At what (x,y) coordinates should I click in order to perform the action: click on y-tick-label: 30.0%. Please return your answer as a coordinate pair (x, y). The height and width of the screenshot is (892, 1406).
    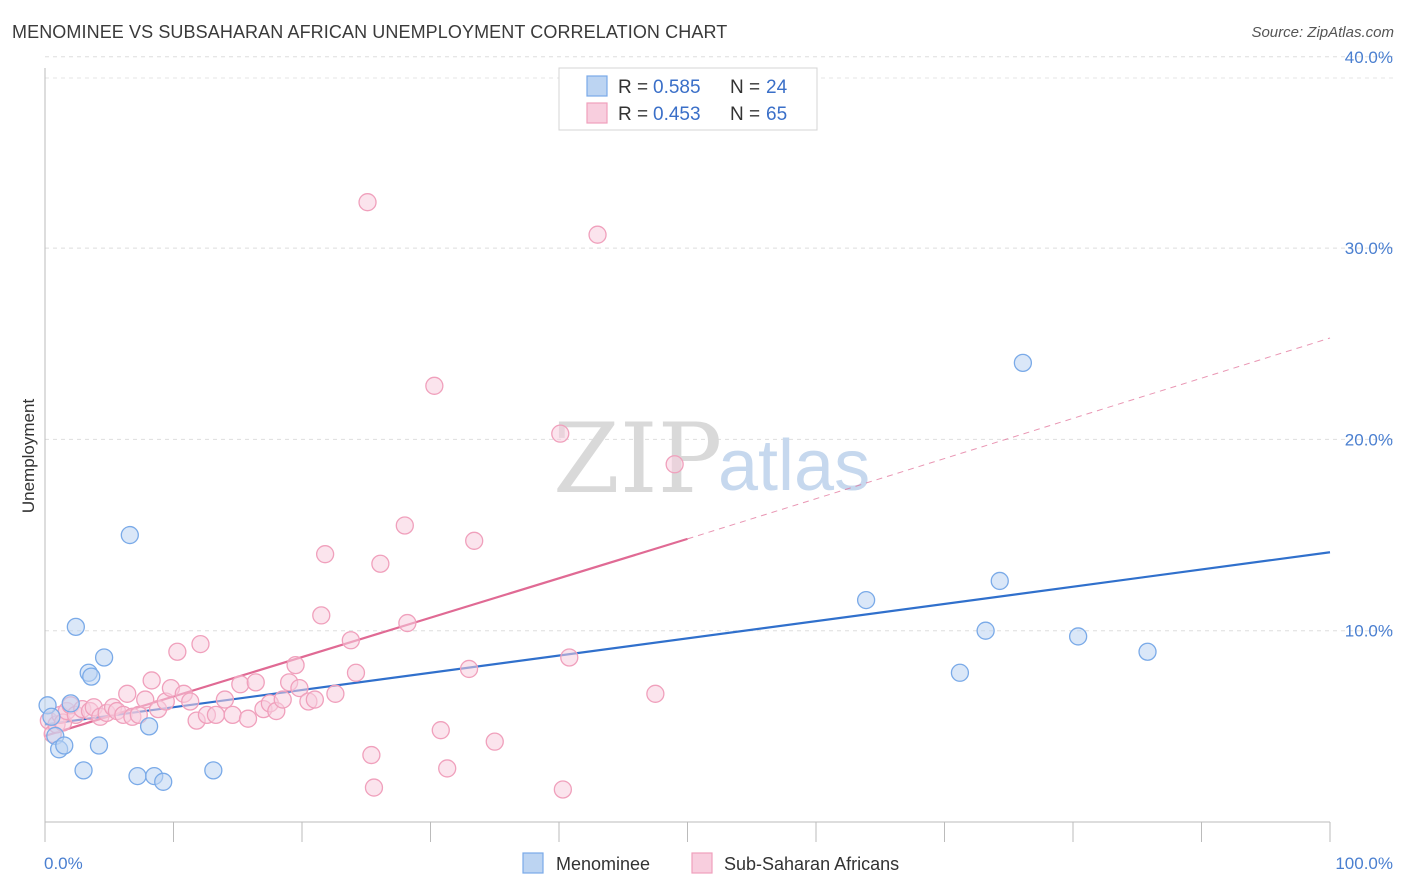
    Looking at the image, I should click on (1369, 248).